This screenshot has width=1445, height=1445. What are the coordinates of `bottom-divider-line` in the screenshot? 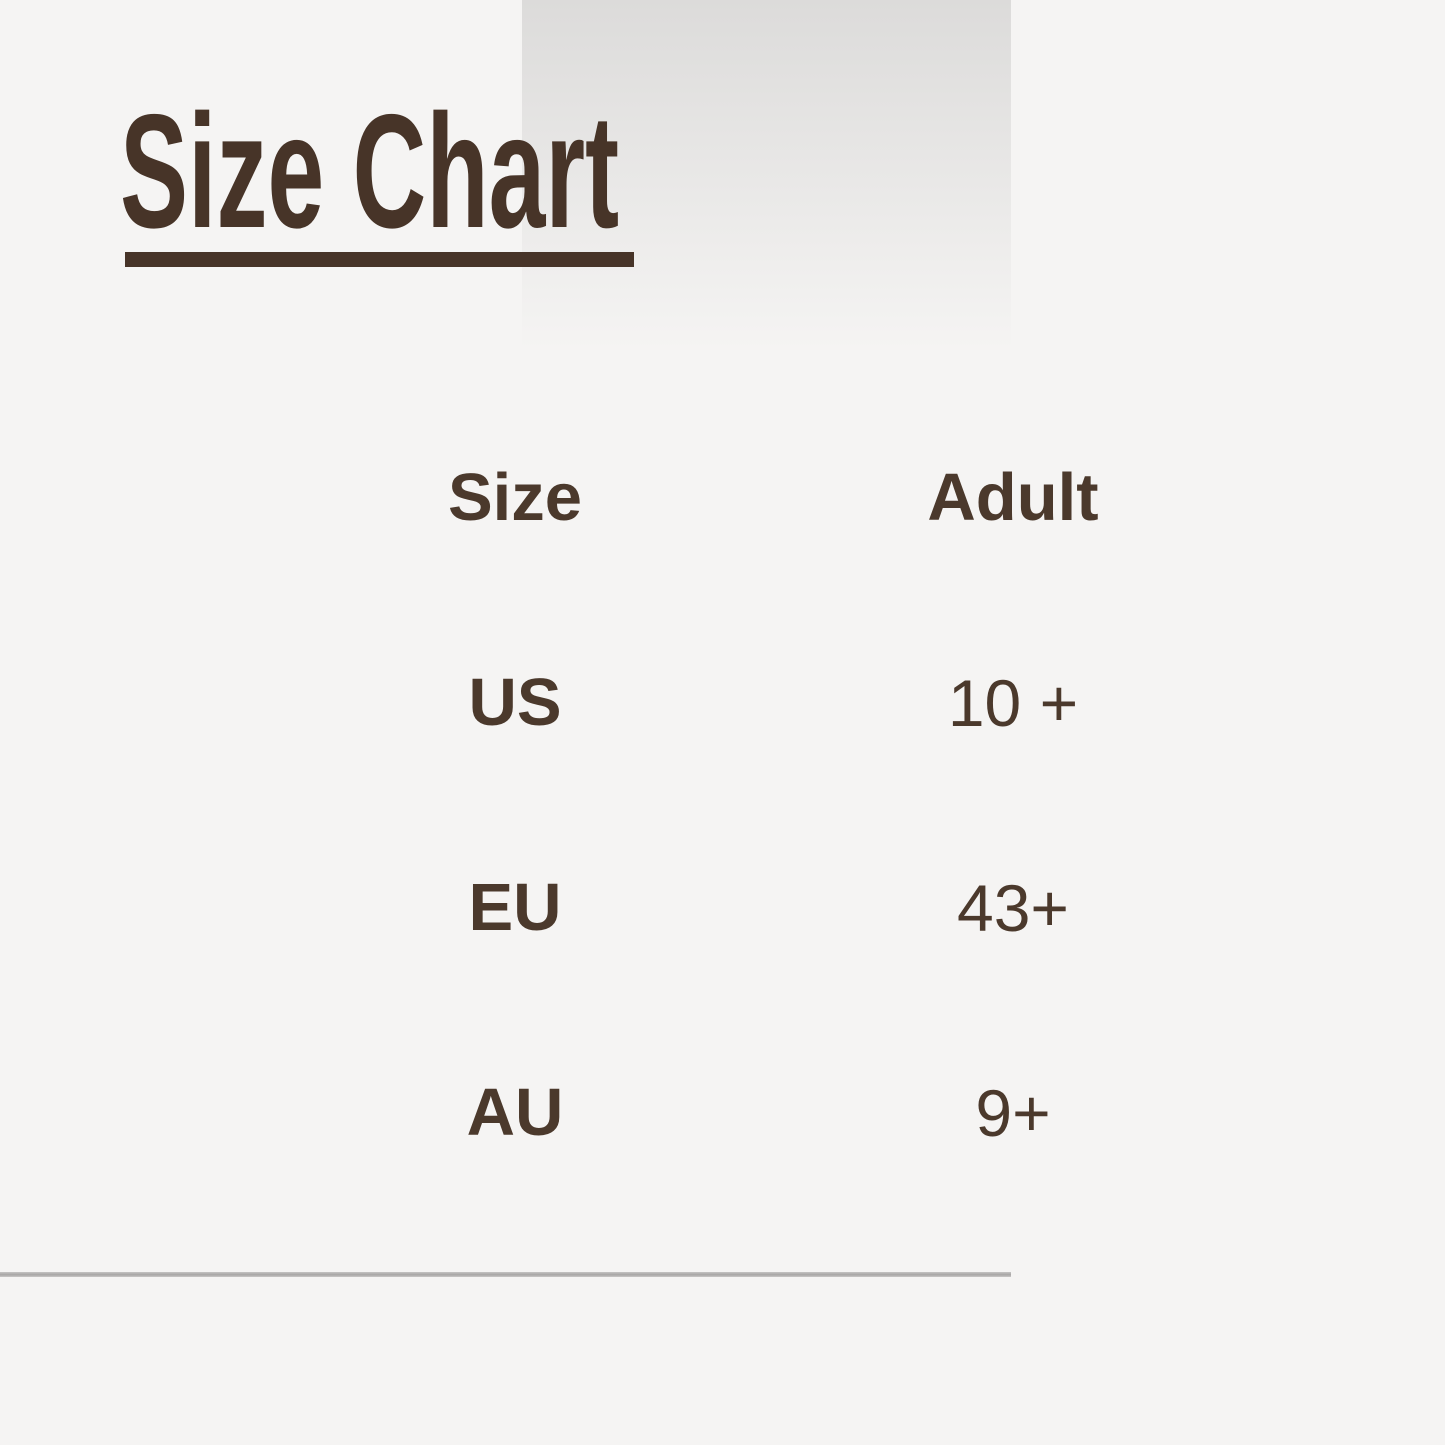 It's located at (505, 1274).